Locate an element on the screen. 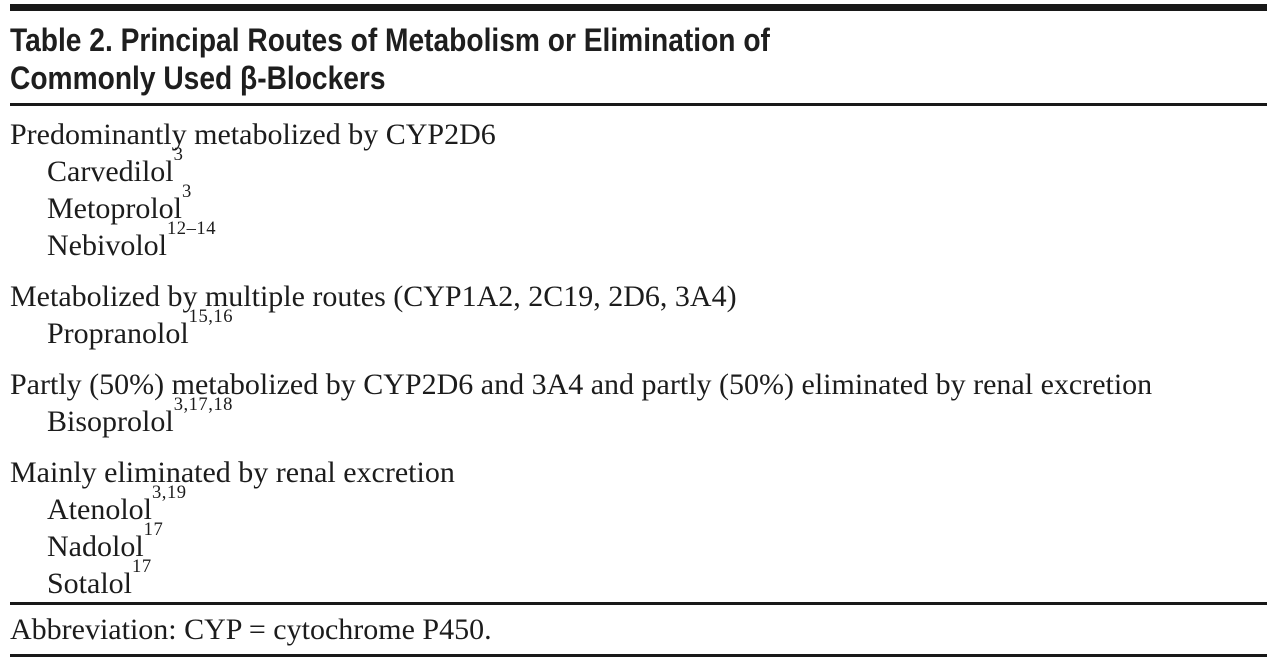 The image size is (1275, 660). drug-name: Metoprolol is located at coordinates (114, 208).